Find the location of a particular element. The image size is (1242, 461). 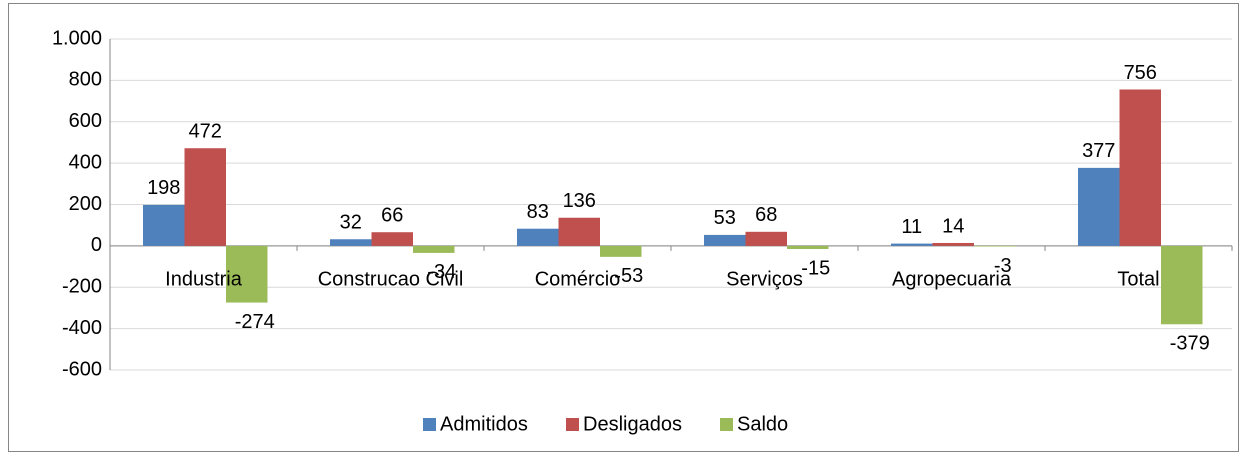

y-tick-label: -600 is located at coordinates (82, 369).